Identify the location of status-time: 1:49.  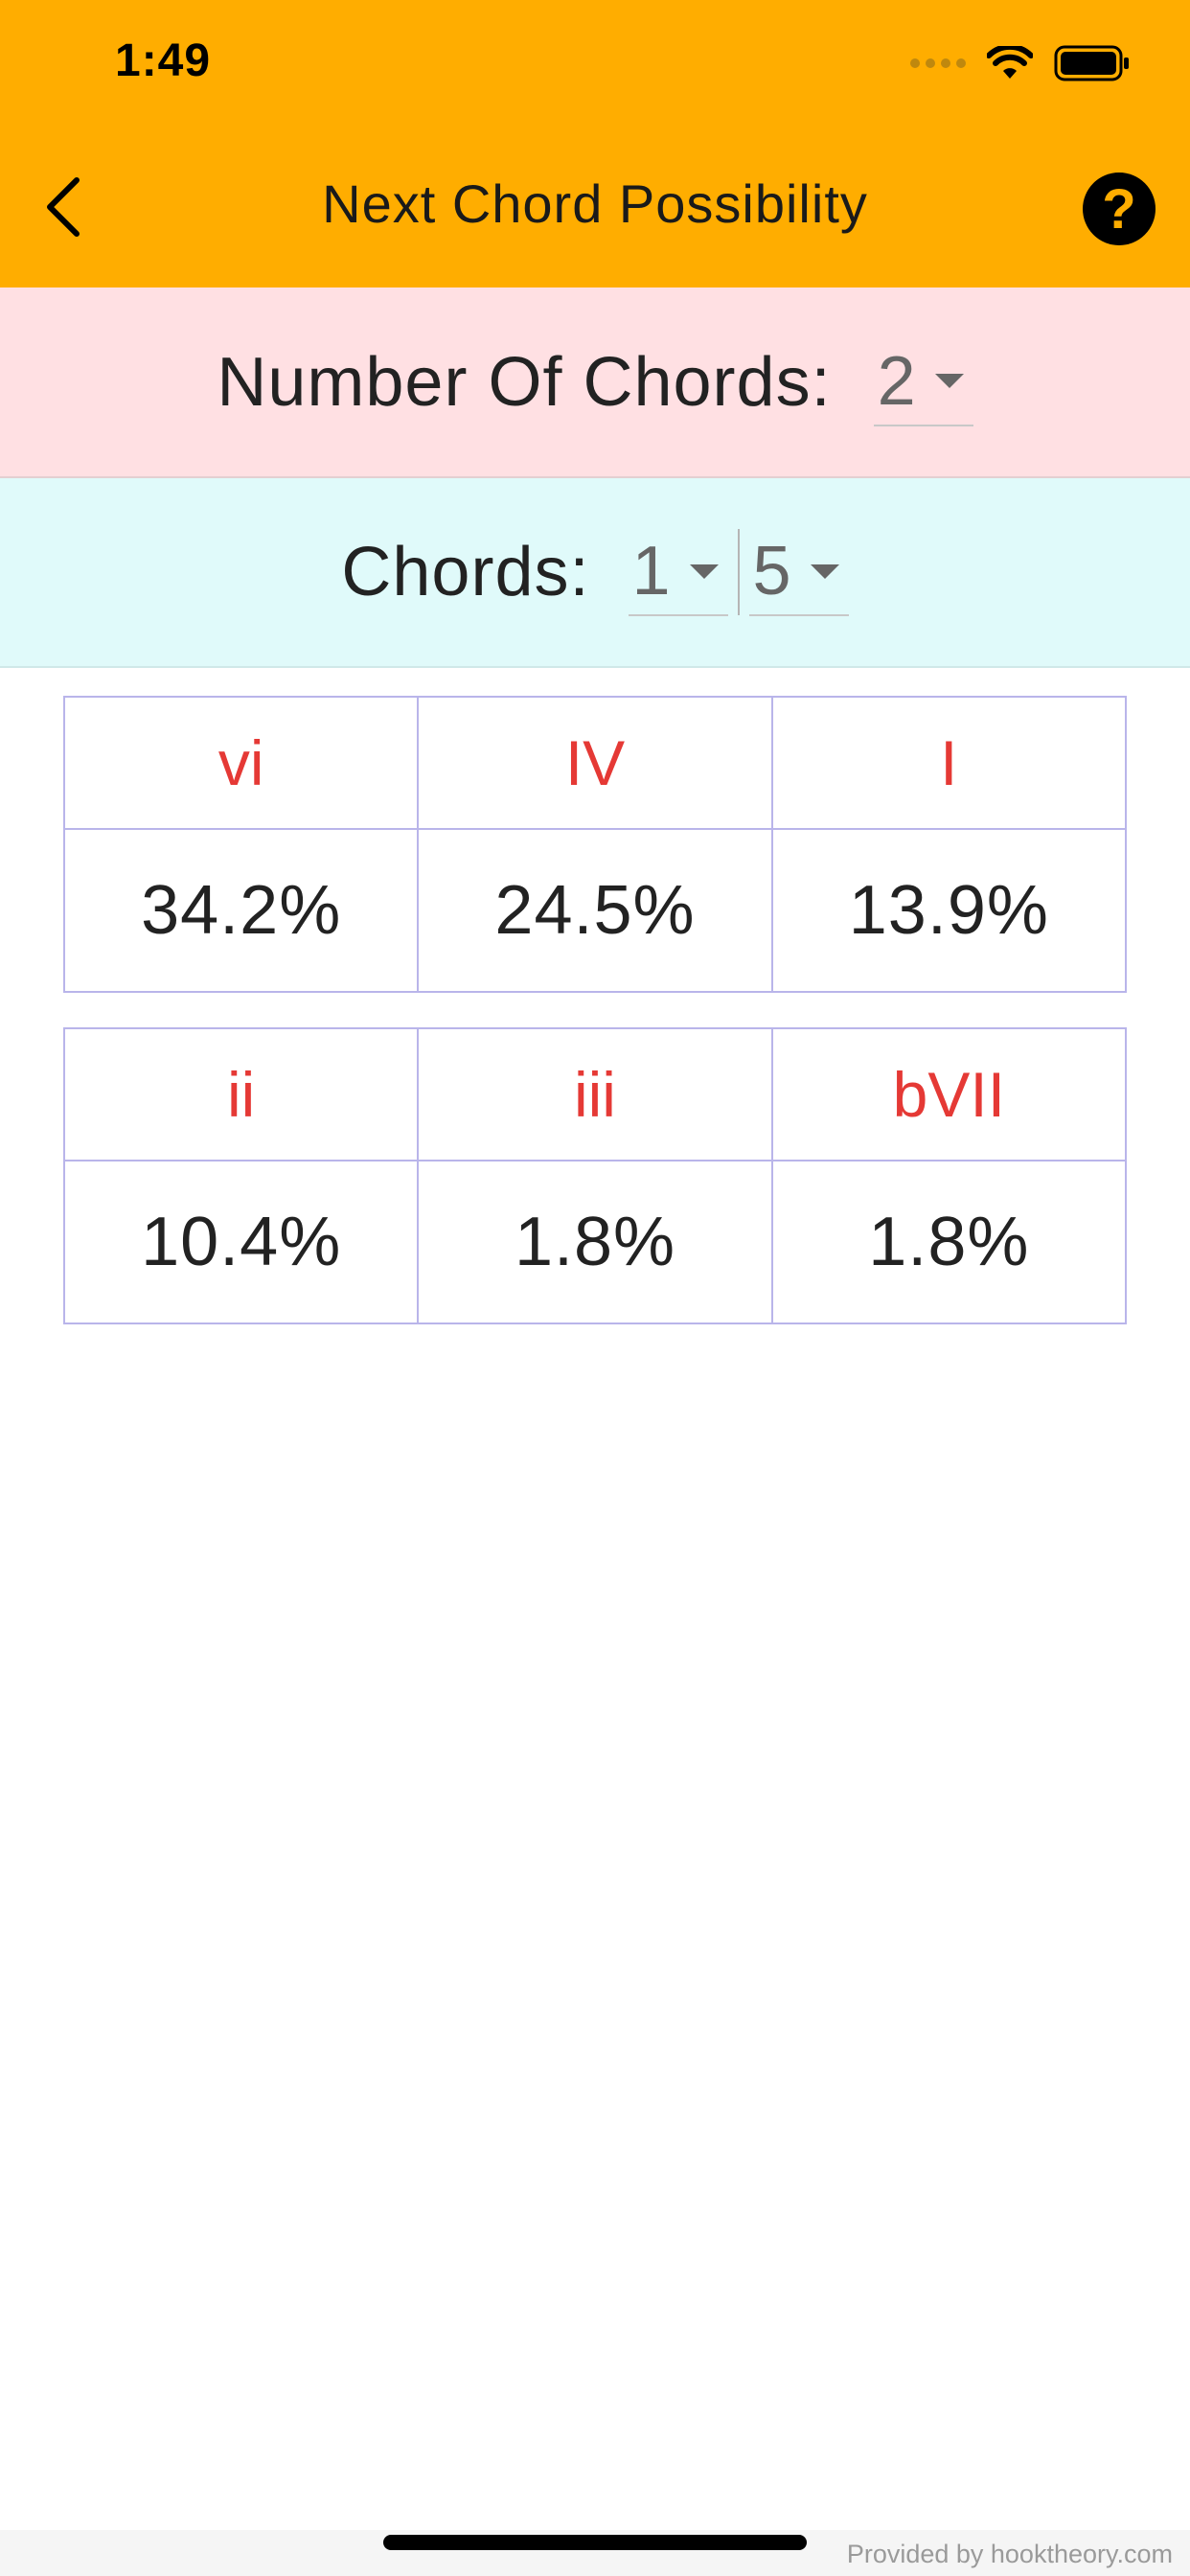
(163, 60).